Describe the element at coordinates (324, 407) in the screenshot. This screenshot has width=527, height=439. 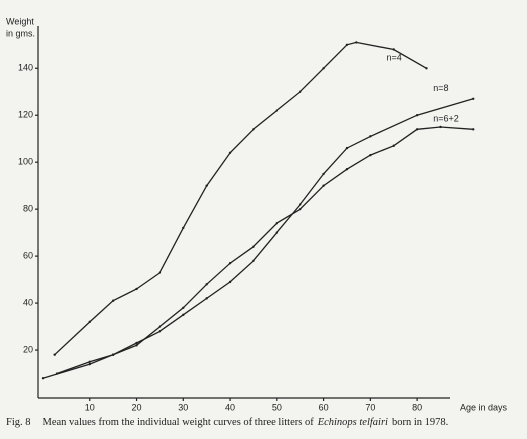
I see `x-tick-label: 60` at that location.